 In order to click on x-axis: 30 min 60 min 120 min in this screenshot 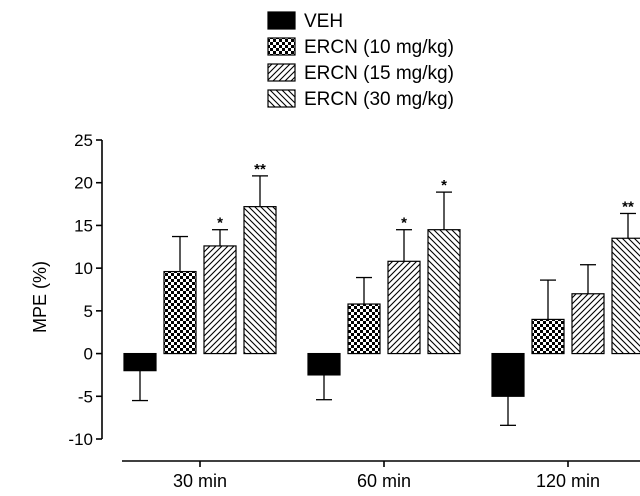, I will do `click(381, 475)`.